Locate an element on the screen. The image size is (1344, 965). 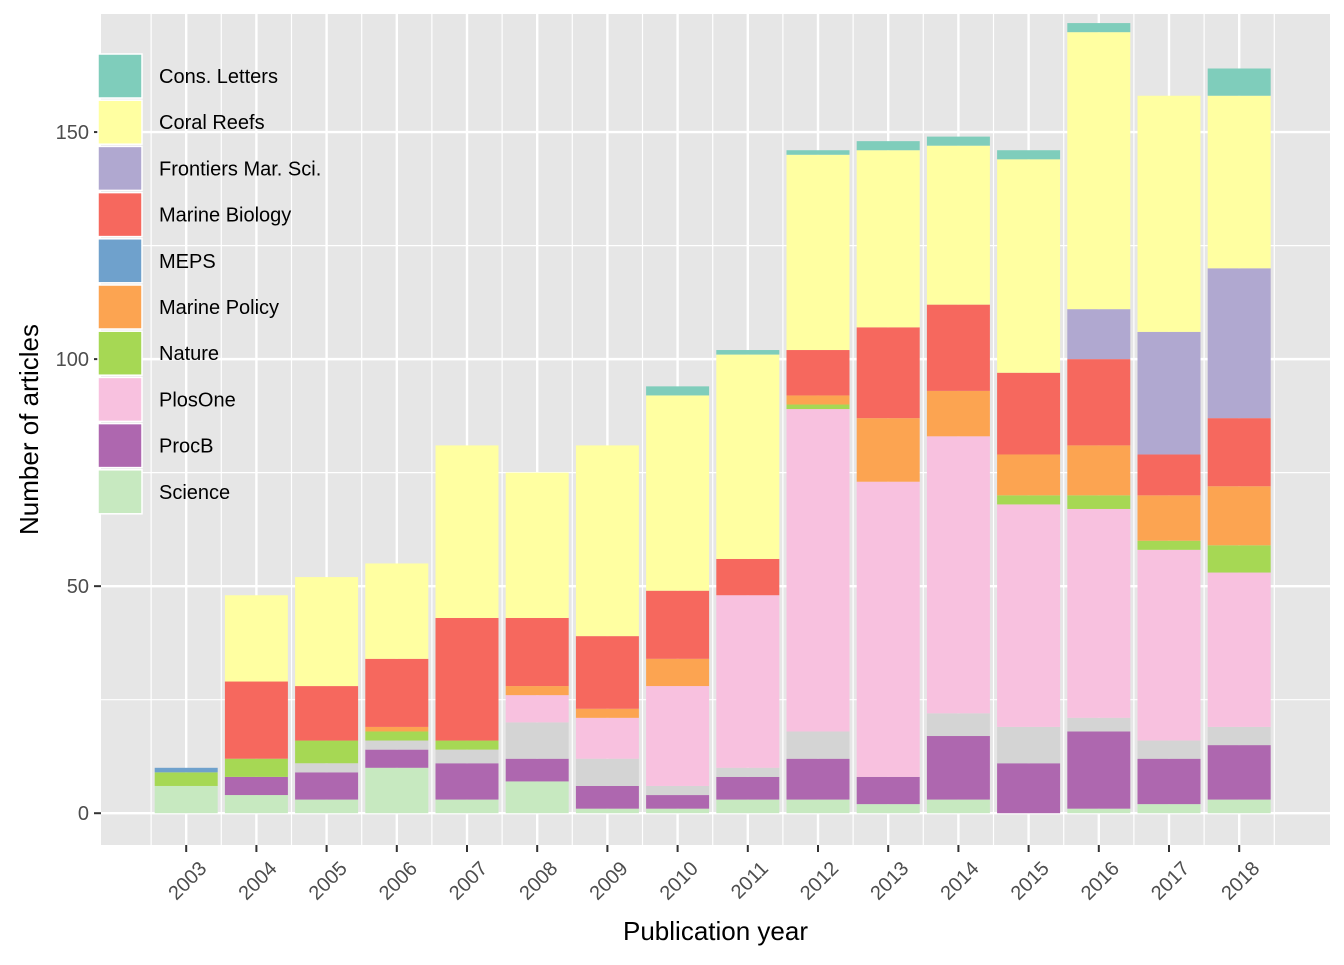
x-tick-label: 2009 is located at coordinates (609, 881).